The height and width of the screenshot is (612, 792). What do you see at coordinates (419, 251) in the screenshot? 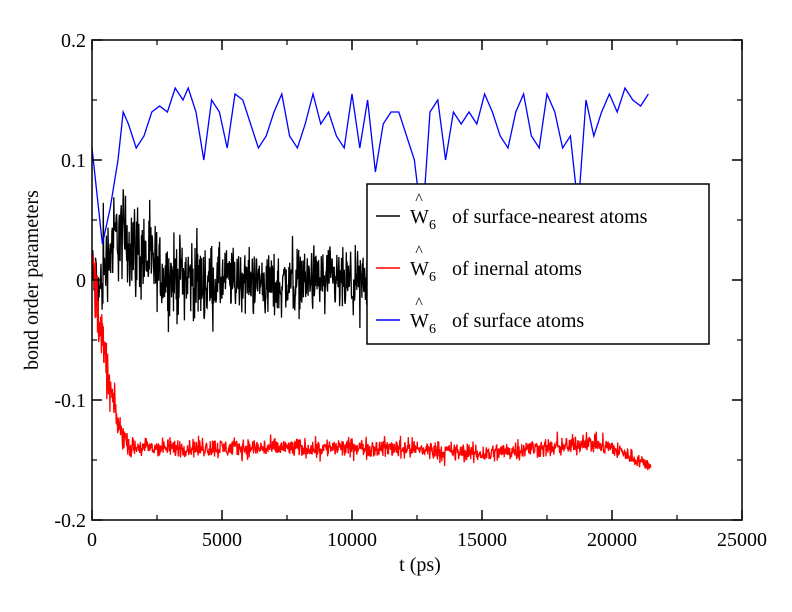
I see `legend-hat-1: ^` at bounding box center [419, 251].